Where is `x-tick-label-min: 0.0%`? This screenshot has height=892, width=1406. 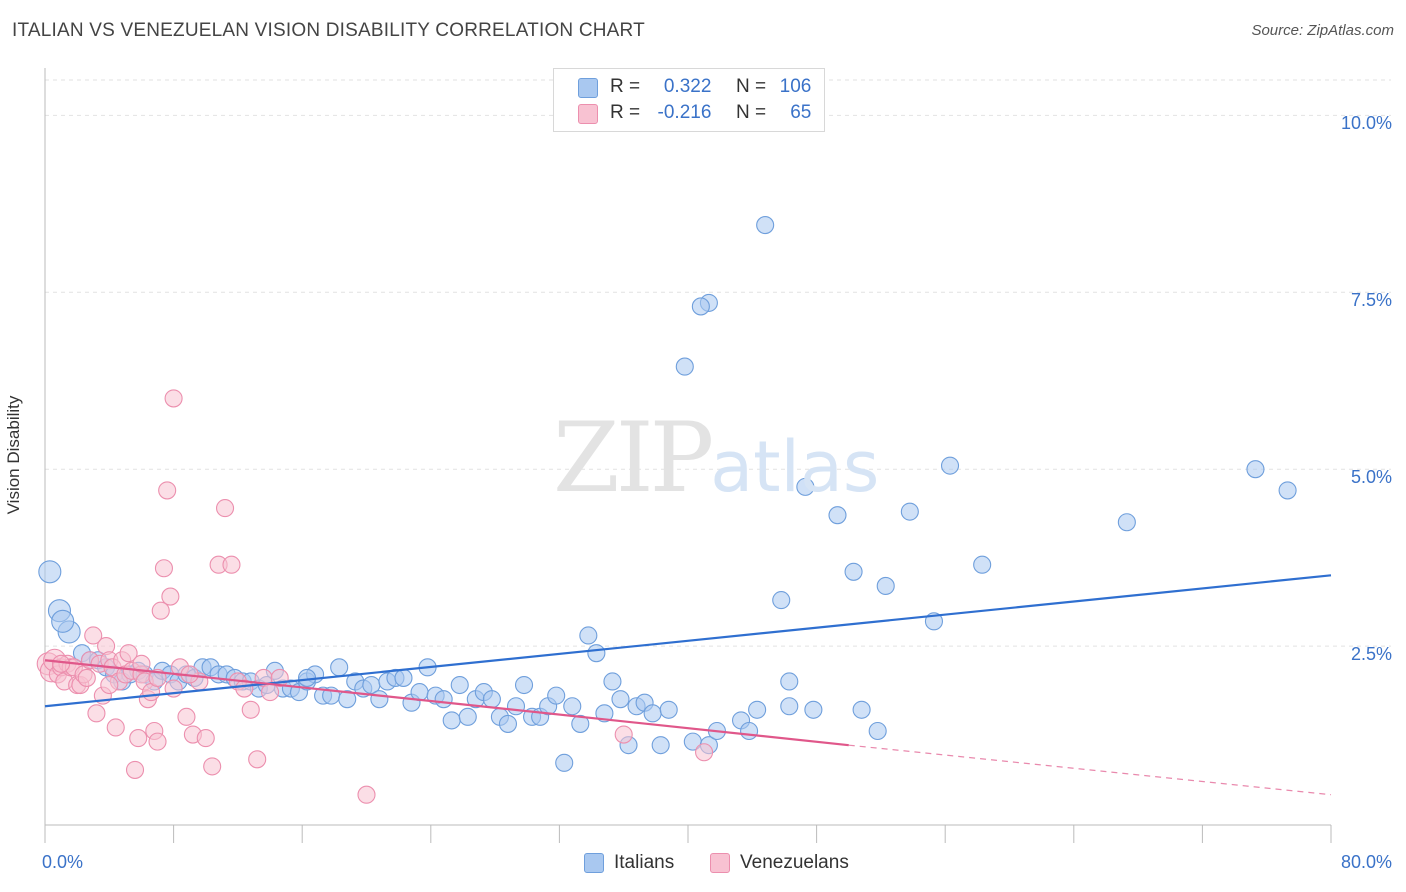
x-tick-label-min: 0.0% is located at coordinates (63, 862).